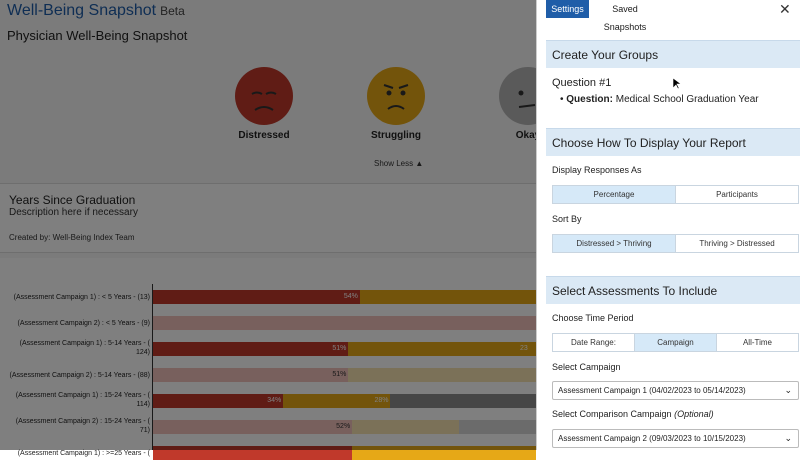 The height and width of the screenshot is (460, 800). I want to click on option-campaign: Campaign, so click(676, 342).